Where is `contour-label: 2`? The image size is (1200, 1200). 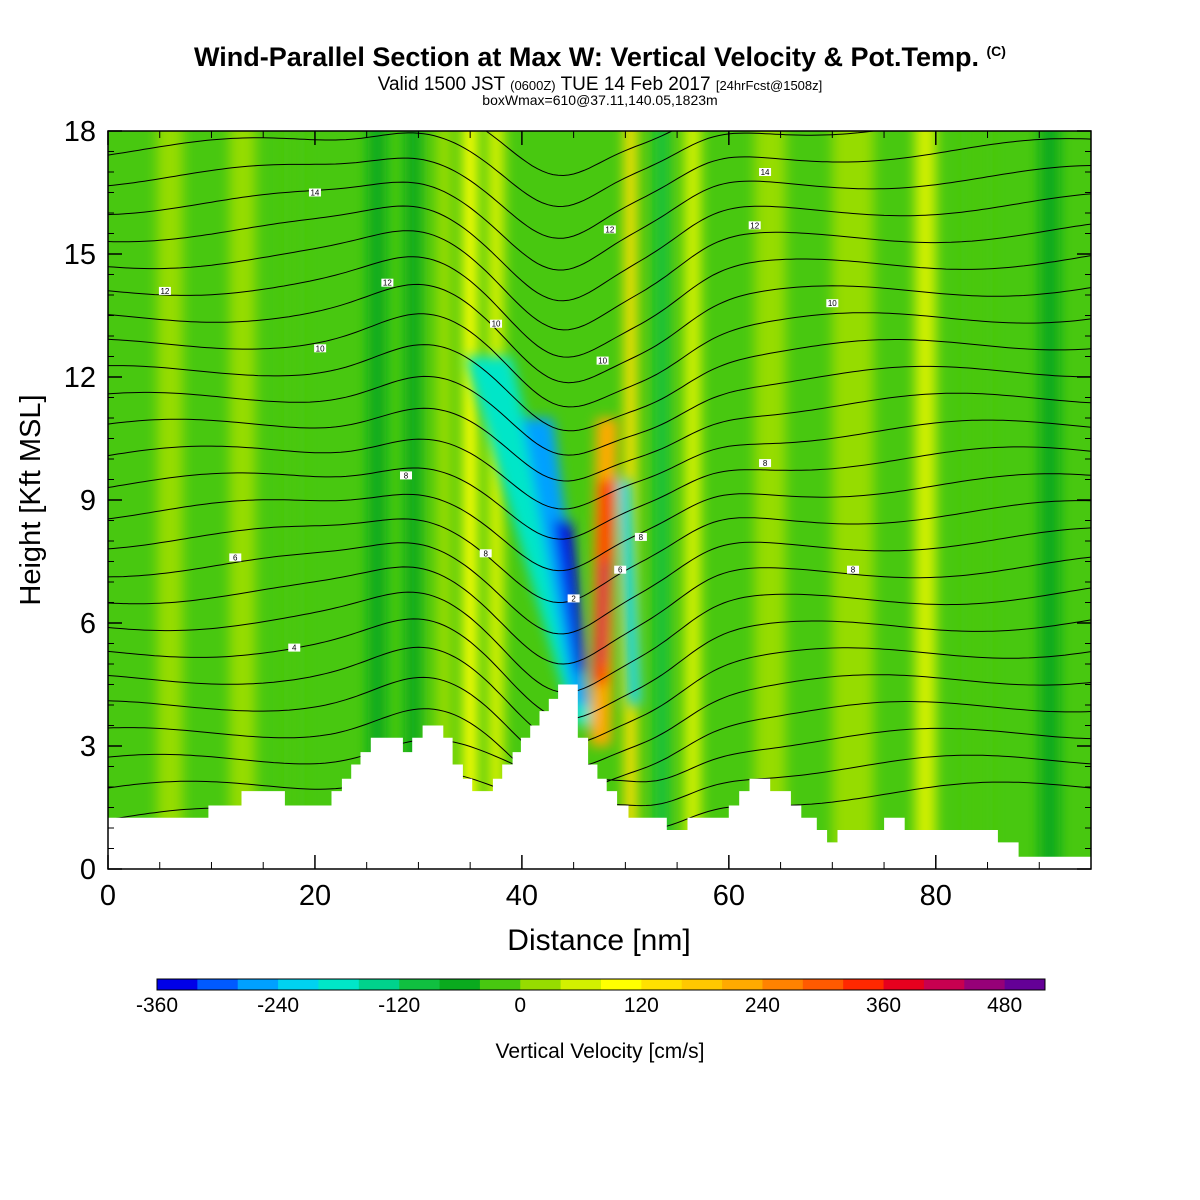
contour-label: 2 is located at coordinates (573, 598).